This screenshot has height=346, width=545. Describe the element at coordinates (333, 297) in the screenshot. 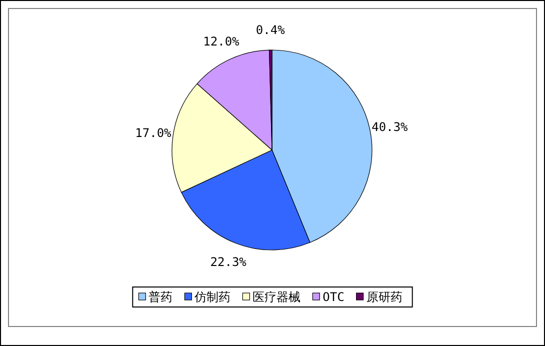

I see `legend-label: OTC` at that location.